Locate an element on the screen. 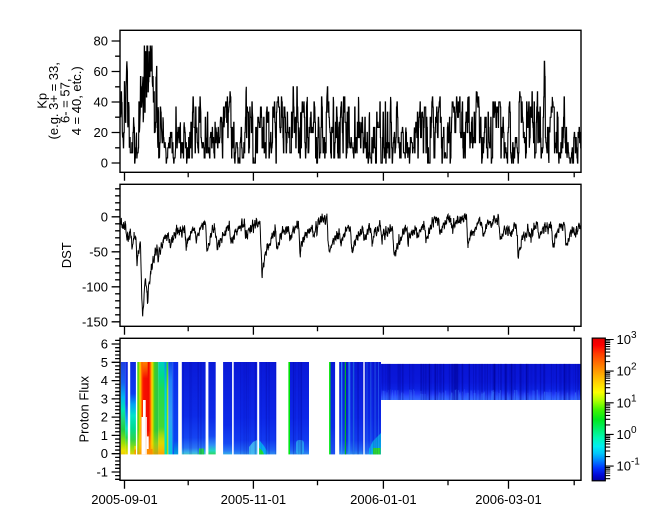  svg-text: 4 = 40, etc.) is located at coordinates (76, 100).